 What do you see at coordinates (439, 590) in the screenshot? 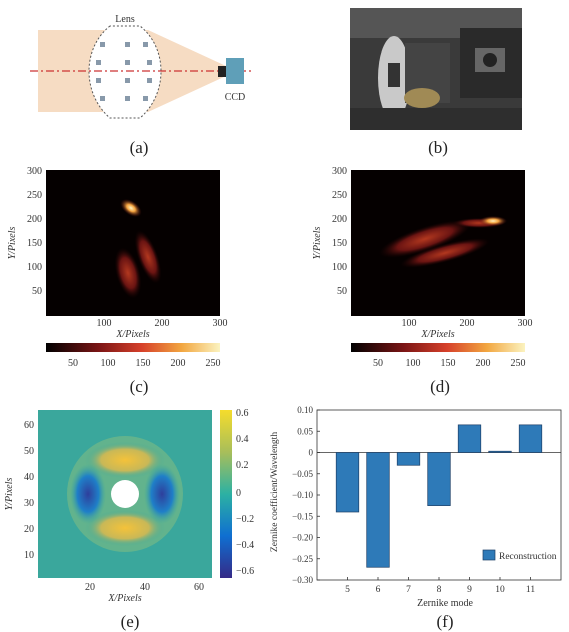
I see `x-tick-label: 8` at bounding box center [439, 590].